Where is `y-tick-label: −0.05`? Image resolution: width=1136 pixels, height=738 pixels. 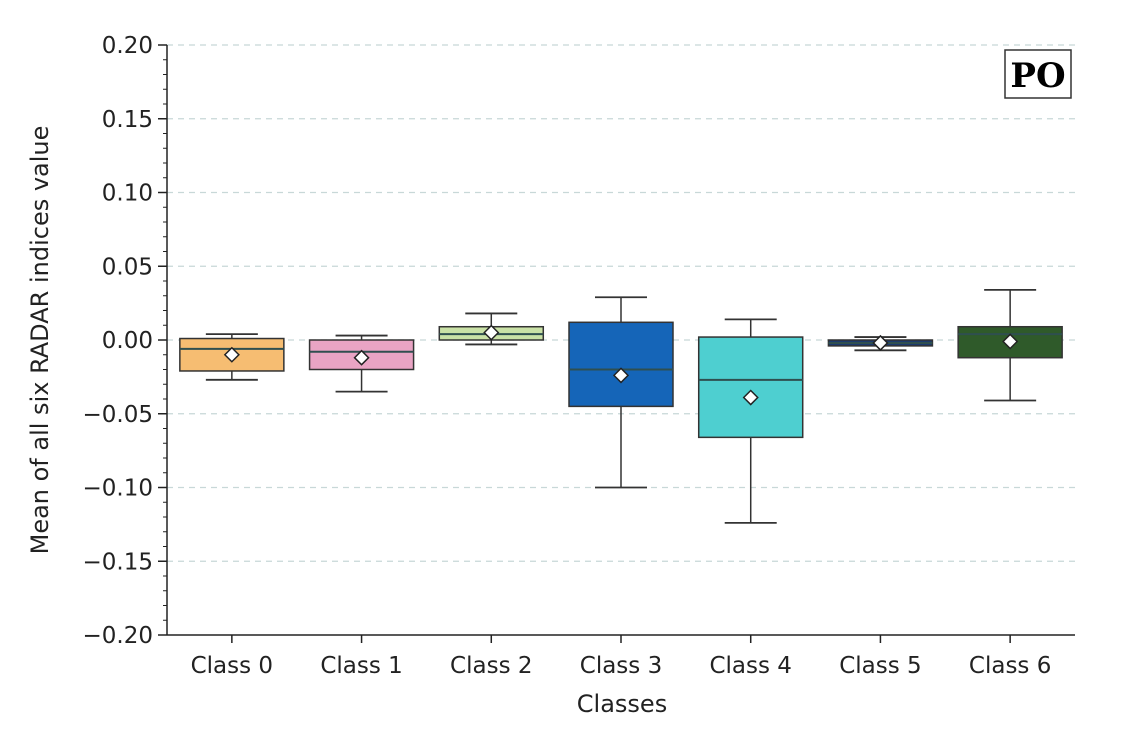 y-tick-label: −0.05 is located at coordinates (118, 415).